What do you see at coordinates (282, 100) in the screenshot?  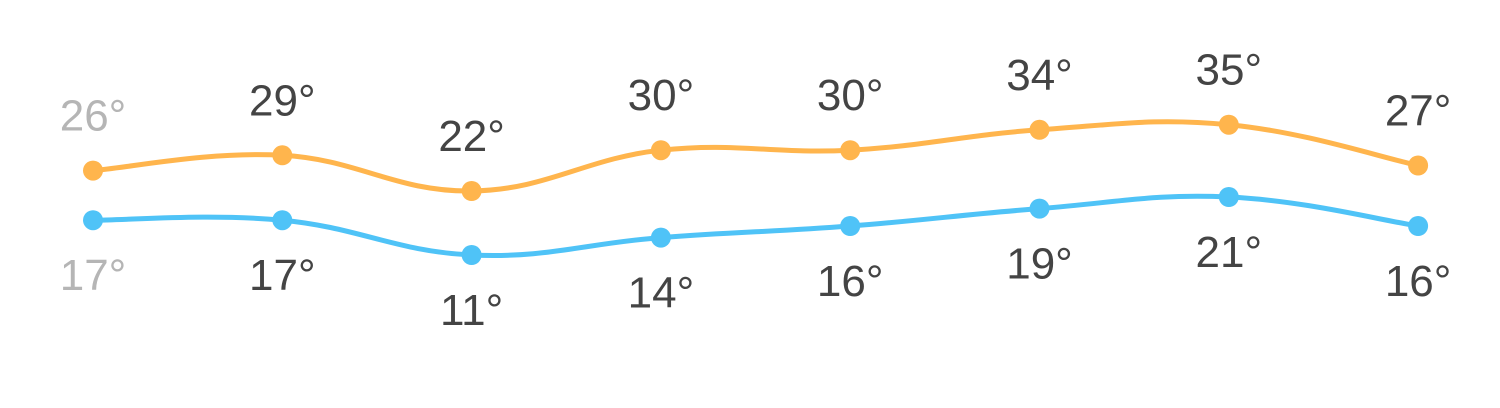 I see `high-temperature-label: 29°` at bounding box center [282, 100].